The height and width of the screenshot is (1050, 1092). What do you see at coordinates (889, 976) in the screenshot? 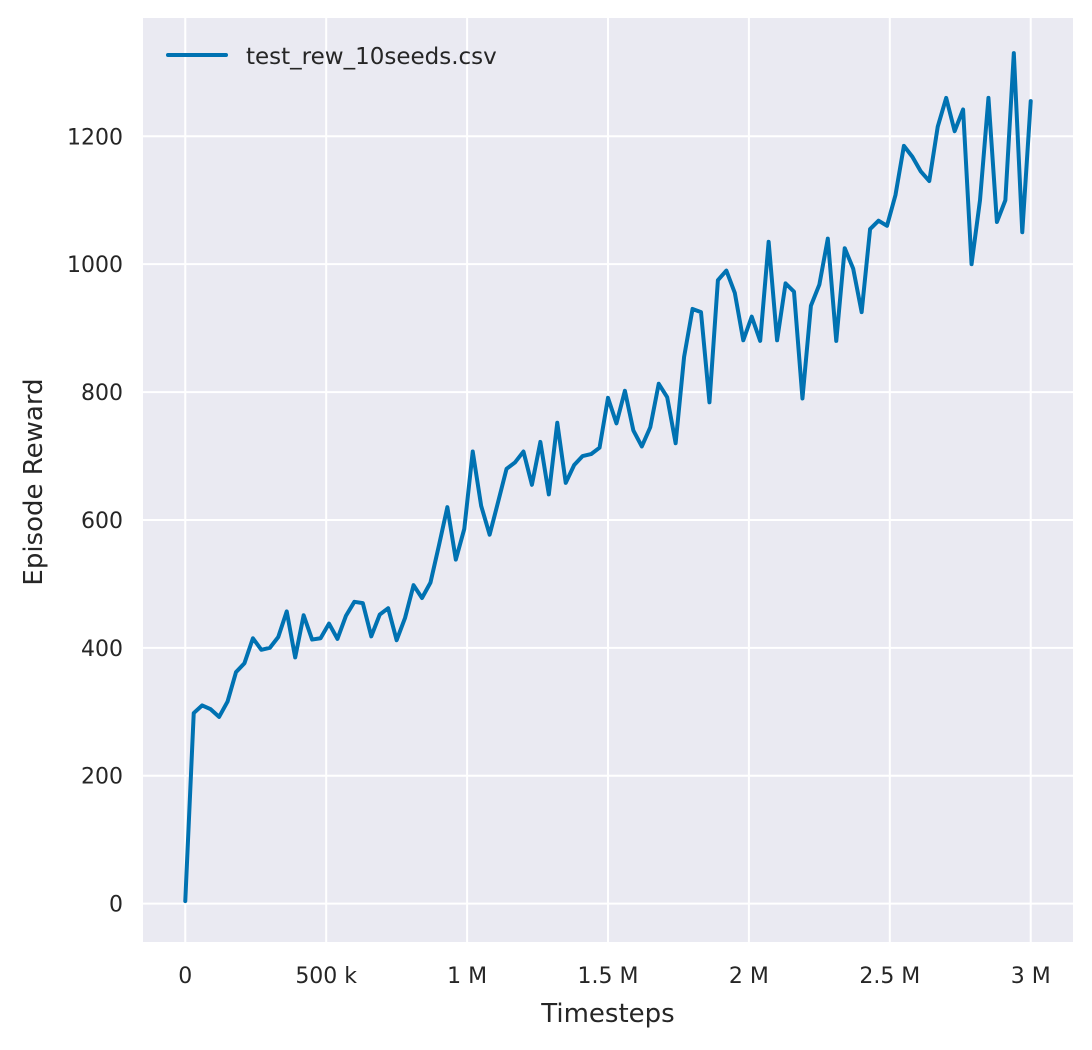
I see `x-tick-label: 2.5 M` at bounding box center [889, 976].